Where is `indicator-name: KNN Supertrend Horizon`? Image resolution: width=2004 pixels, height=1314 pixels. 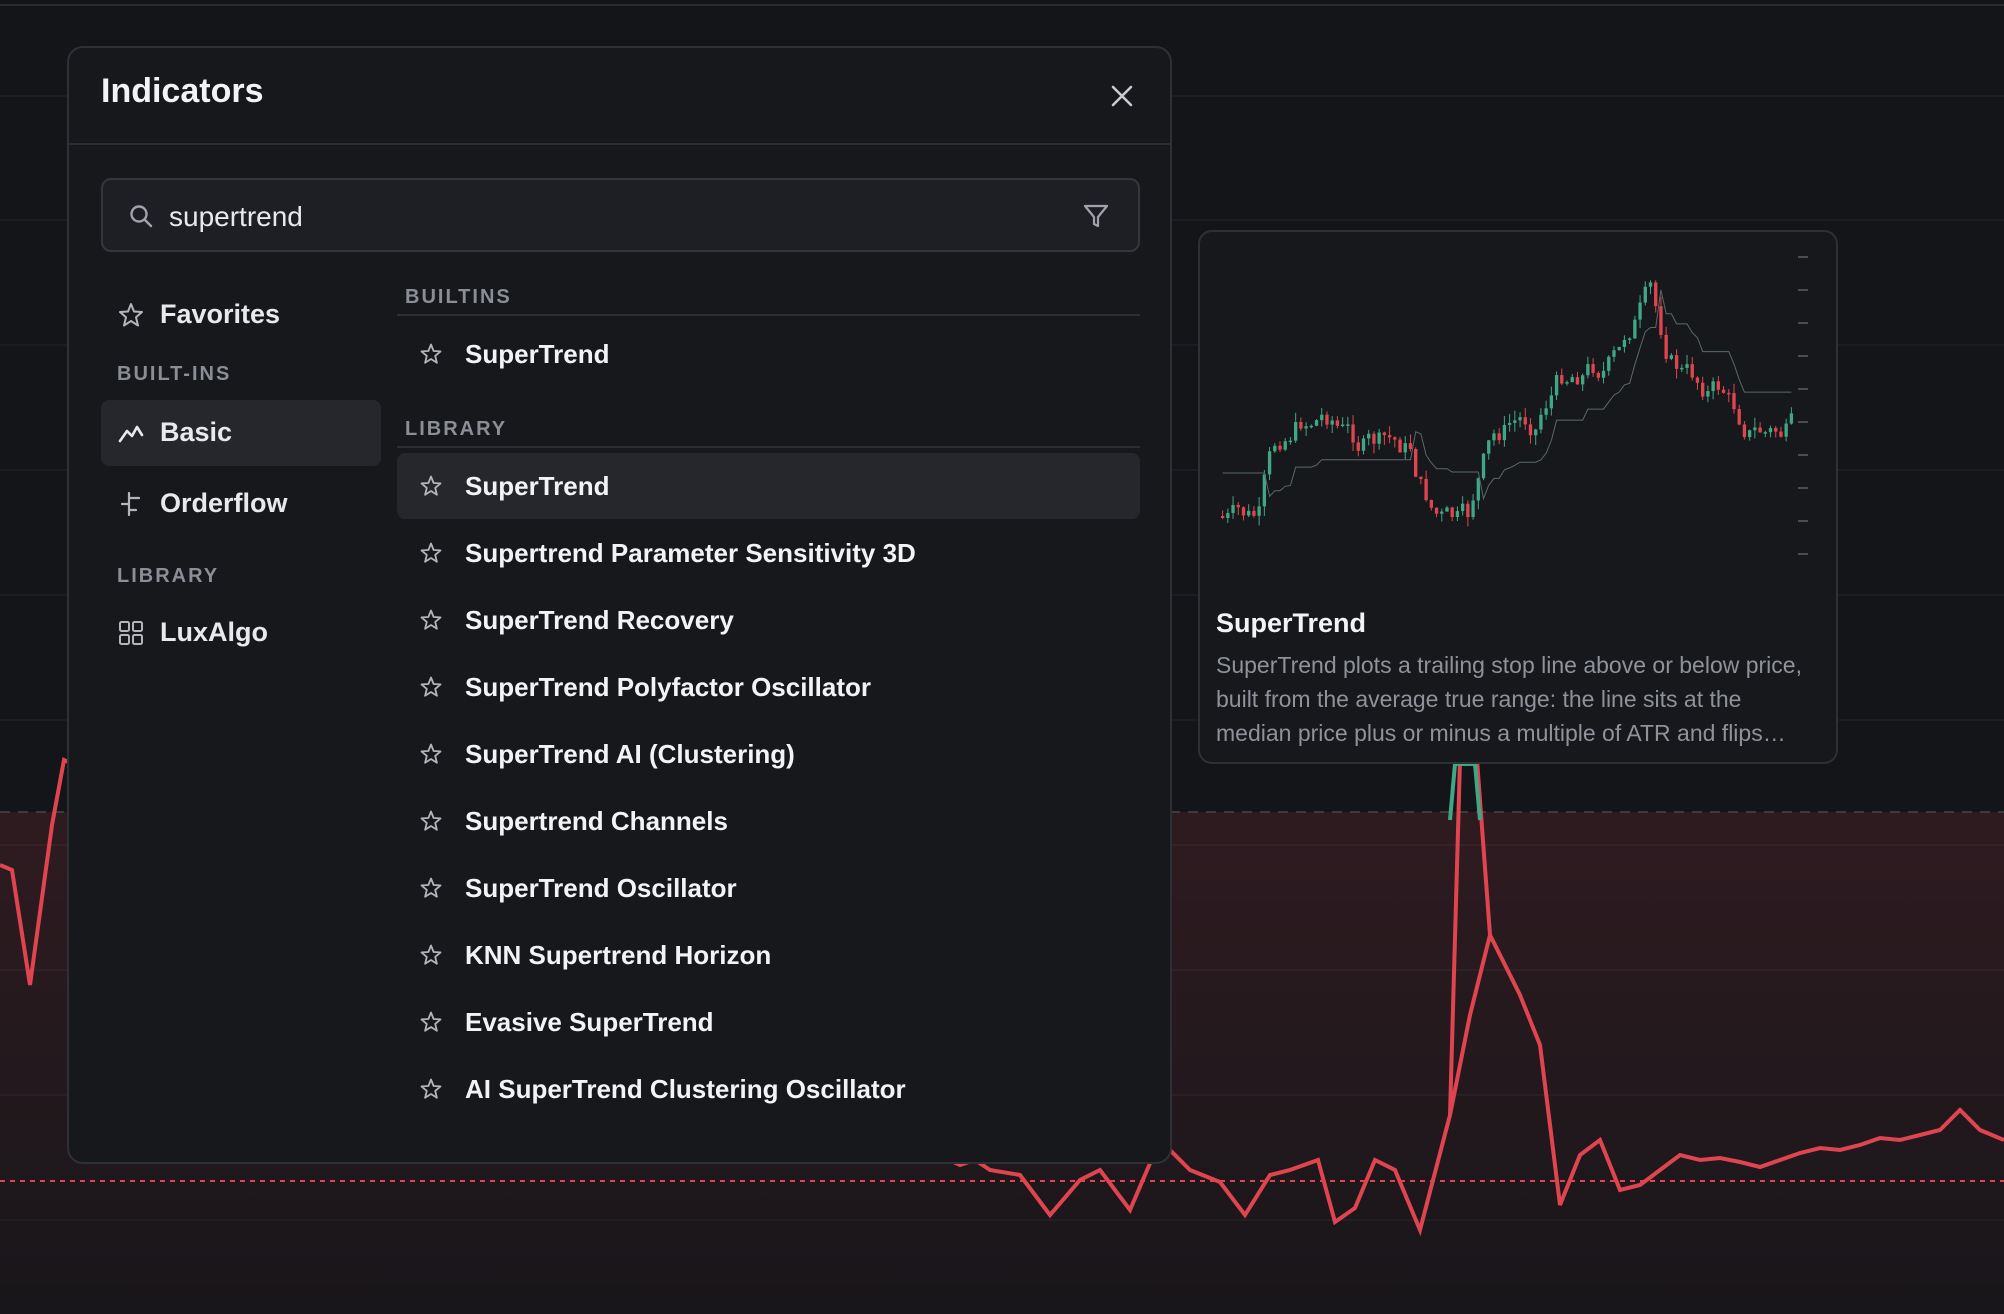 indicator-name: KNN Supertrend Horizon is located at coordinates (618, 955).